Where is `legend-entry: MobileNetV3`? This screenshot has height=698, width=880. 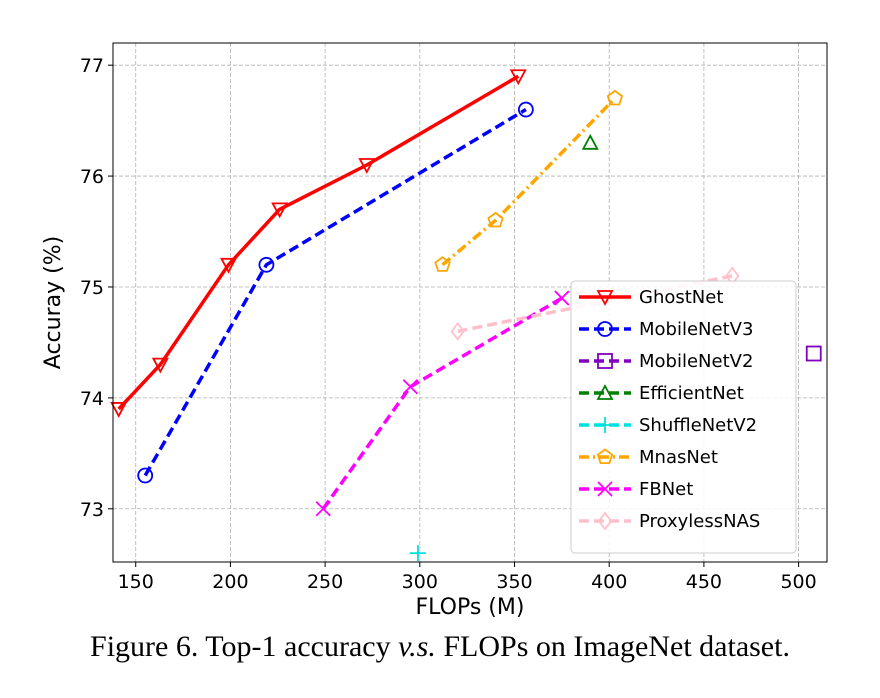
legend-entry: MobileNetV3 is located at coordinates (666, 329).